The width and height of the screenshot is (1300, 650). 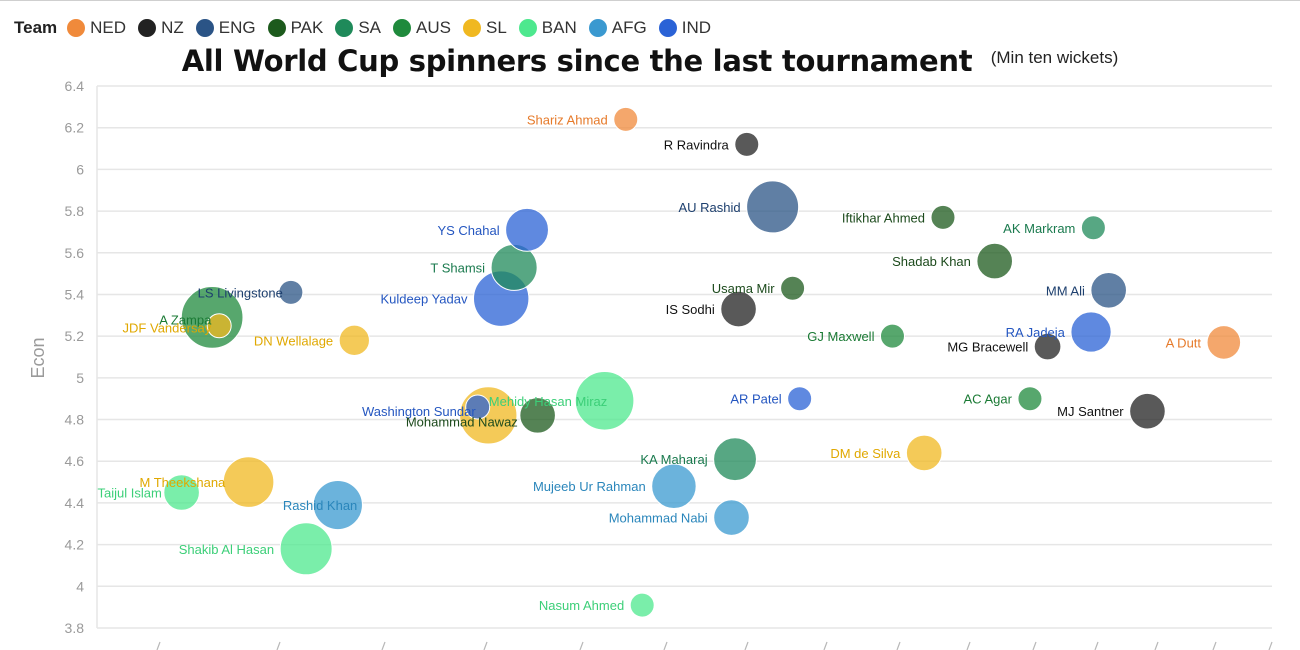 I want to click on legend-label: NZ, so click(x=172, y=27).